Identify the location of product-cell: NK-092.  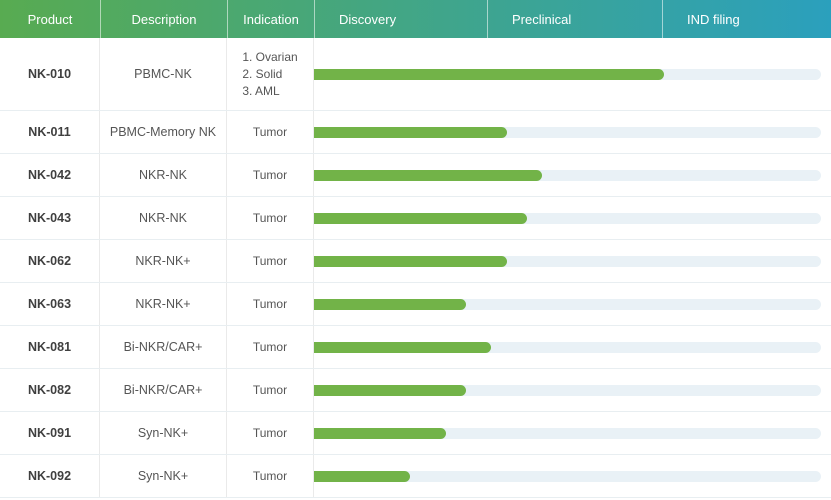
(50, 476).